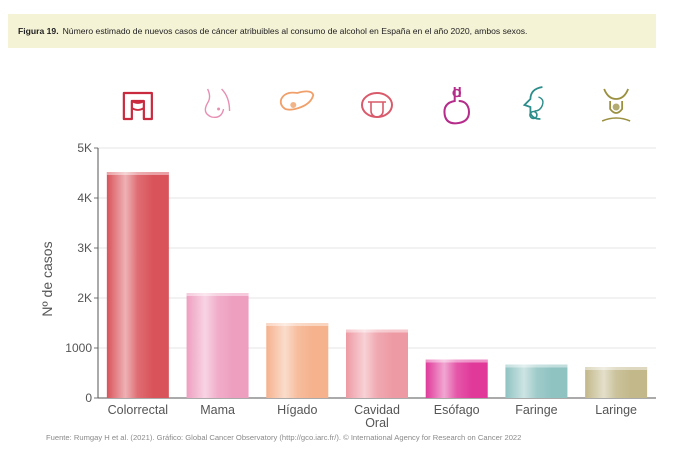 The width and height of the screenshot is (684, 452). Describe the element at coordinates (616, 105) in the screenshot. I see `larynx-icon` at that location.